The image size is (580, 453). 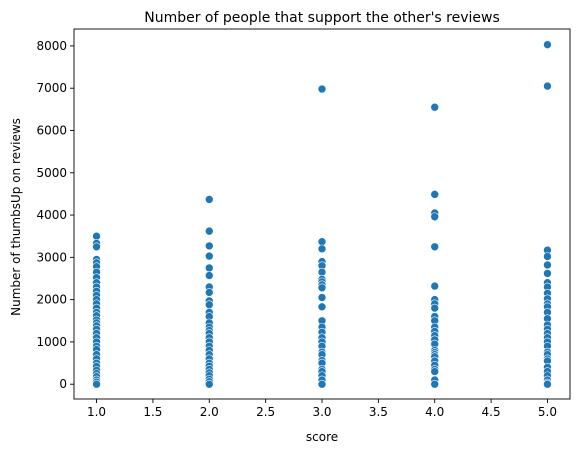 What do you see at coordinates (51, 215) in the screenshot?
I see `y-tick-label: 4000` at bounding box center [51, 215].